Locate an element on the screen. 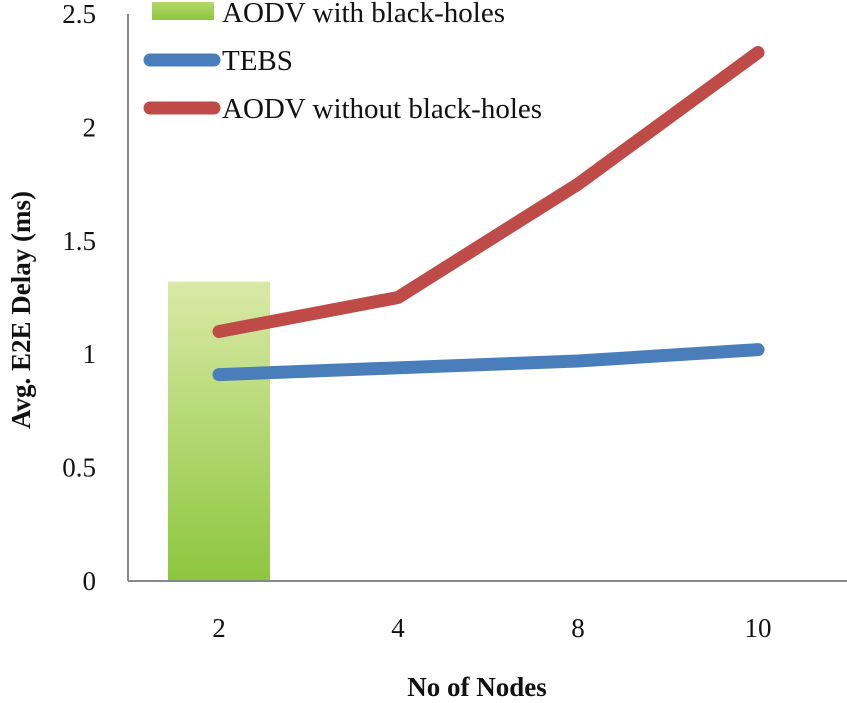 The image size is (847, 703). legend-swatch-bar is located at coordinates (183, 11).